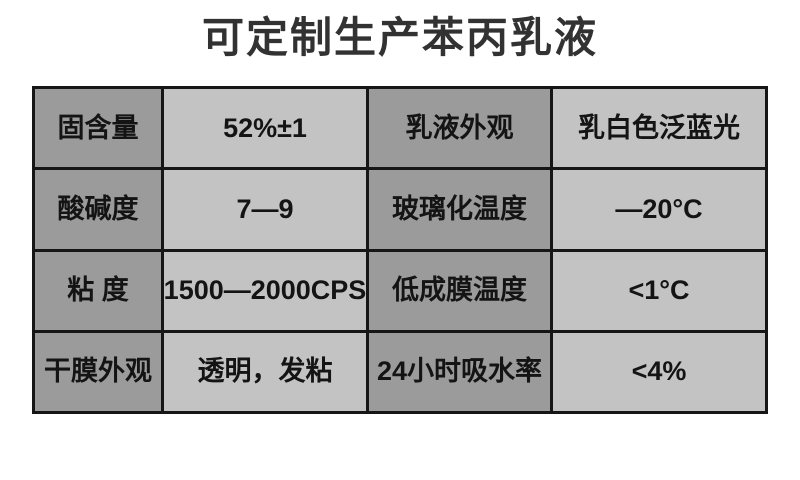 This screenshot has height=480, width=800. Describe the element at coordinates (459, 371) in the screenshot. I see `spec-label-water-absorption-24h: 24小时吸水率` at that location.